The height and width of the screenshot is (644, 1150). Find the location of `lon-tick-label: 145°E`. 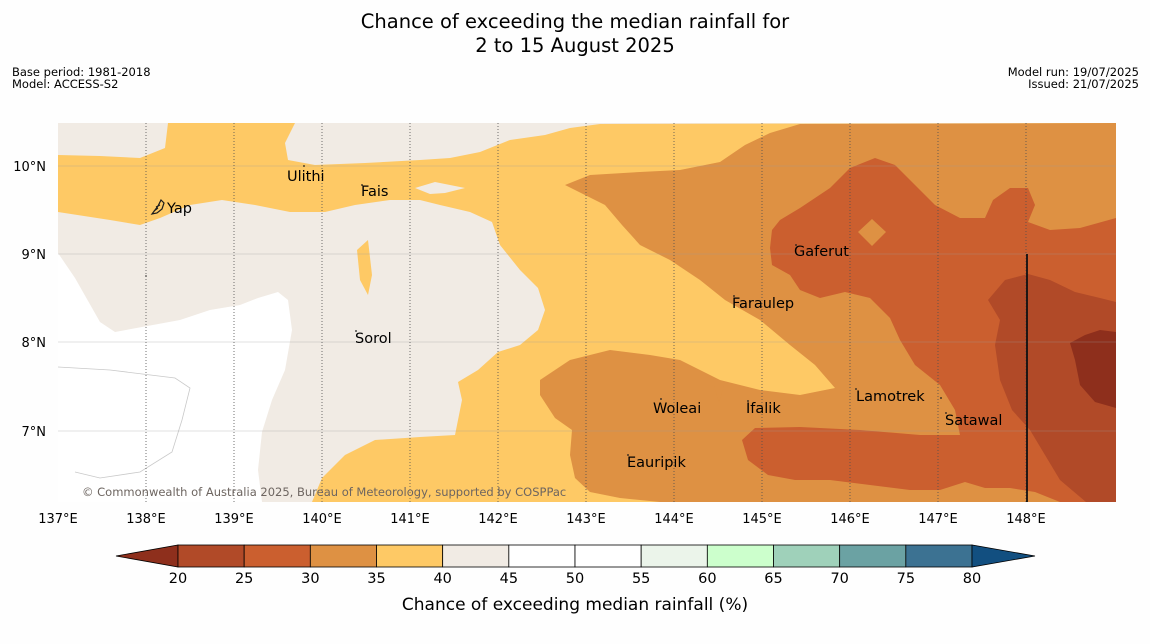

lon-tick-label: 145°E is located at coordinates (762, 519).